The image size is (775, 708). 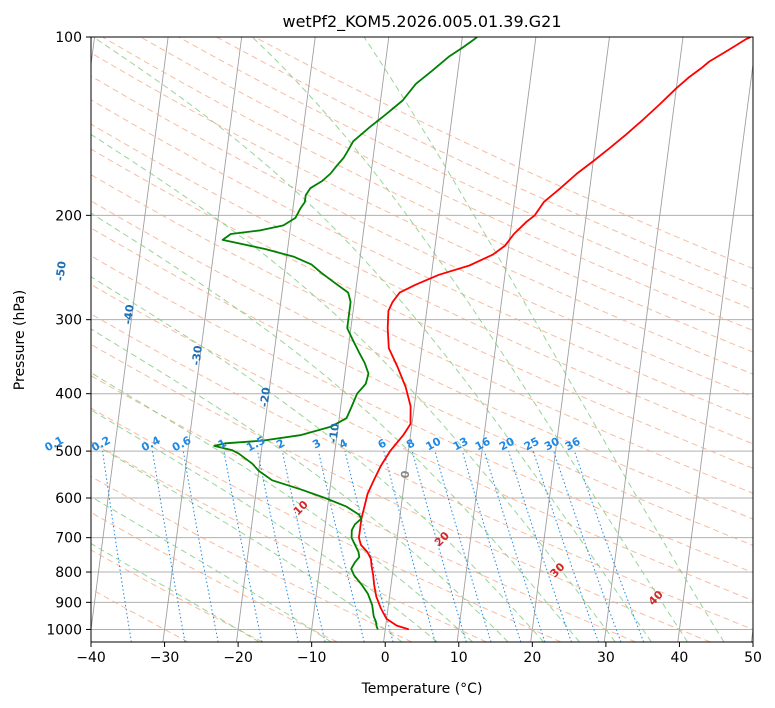 What do you see at coordinates (197, 355) in the screenshot?
I see `isotherm-label: -30` at bounding box center [197, 355].